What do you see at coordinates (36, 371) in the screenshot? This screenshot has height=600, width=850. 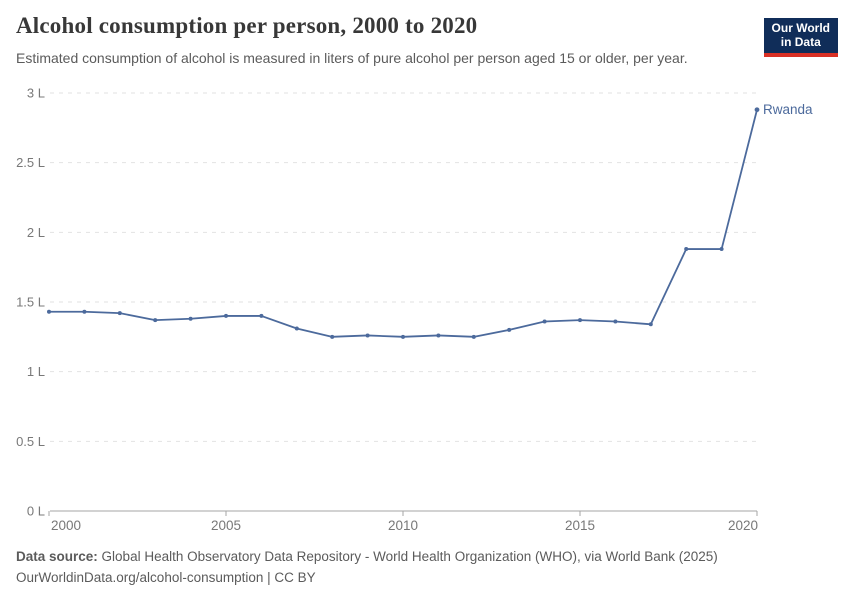 I see `y-tick-label: 1 L` at bounding box center [36, 371].